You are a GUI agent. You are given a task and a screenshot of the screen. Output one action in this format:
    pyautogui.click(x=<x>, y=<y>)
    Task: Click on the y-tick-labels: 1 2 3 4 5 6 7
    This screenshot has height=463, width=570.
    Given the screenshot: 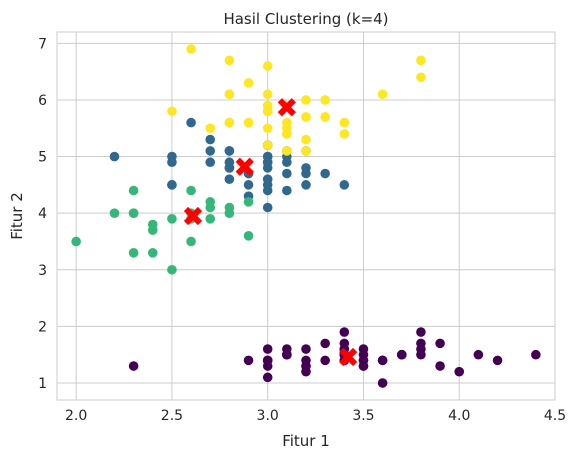 What is the action you would take?
    pyautogui.click(x=42, y=214)
    